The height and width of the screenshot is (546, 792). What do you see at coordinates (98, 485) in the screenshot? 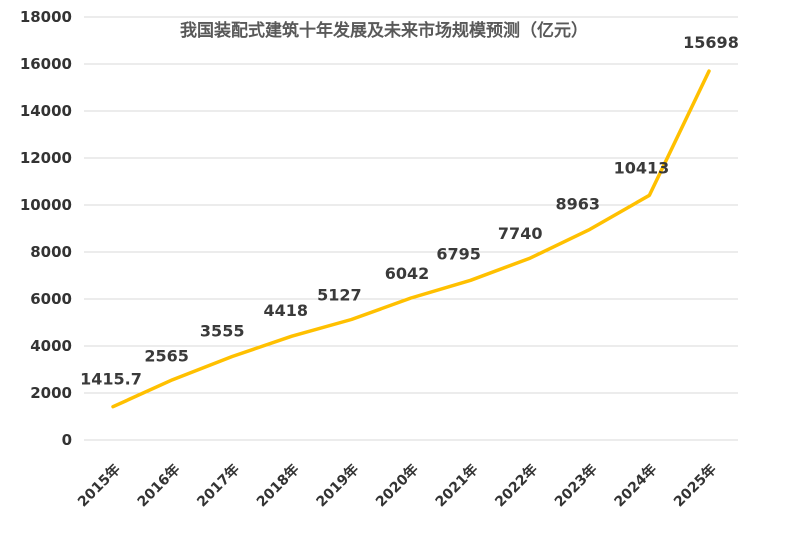
I see `x-tick-label: 2015年` at bounding box center [98, 485].